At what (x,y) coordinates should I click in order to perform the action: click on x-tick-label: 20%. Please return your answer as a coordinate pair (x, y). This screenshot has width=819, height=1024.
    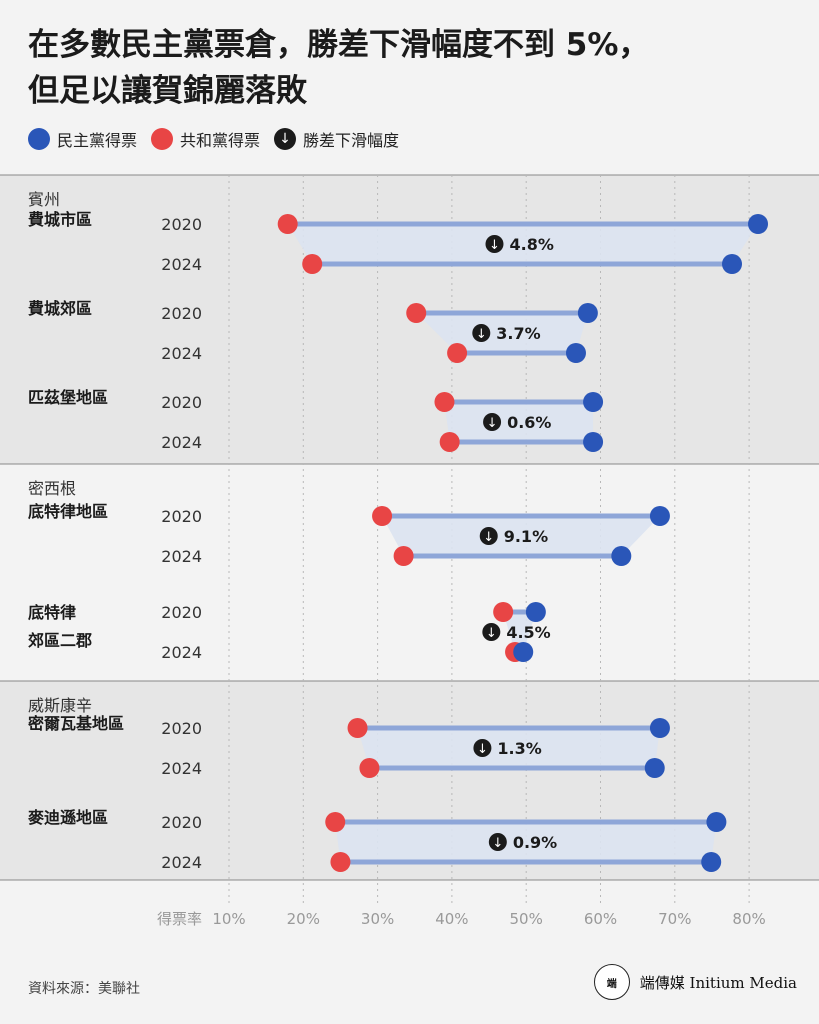
    Looking at the image, I should click on (303, 919).